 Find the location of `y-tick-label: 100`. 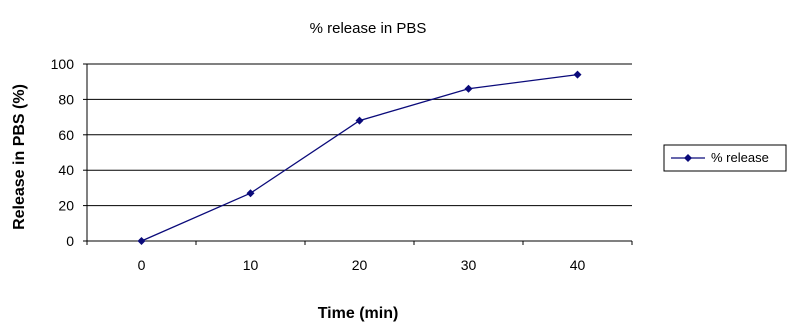

y-tick-label: 100 is located at coordinates (63, 64).